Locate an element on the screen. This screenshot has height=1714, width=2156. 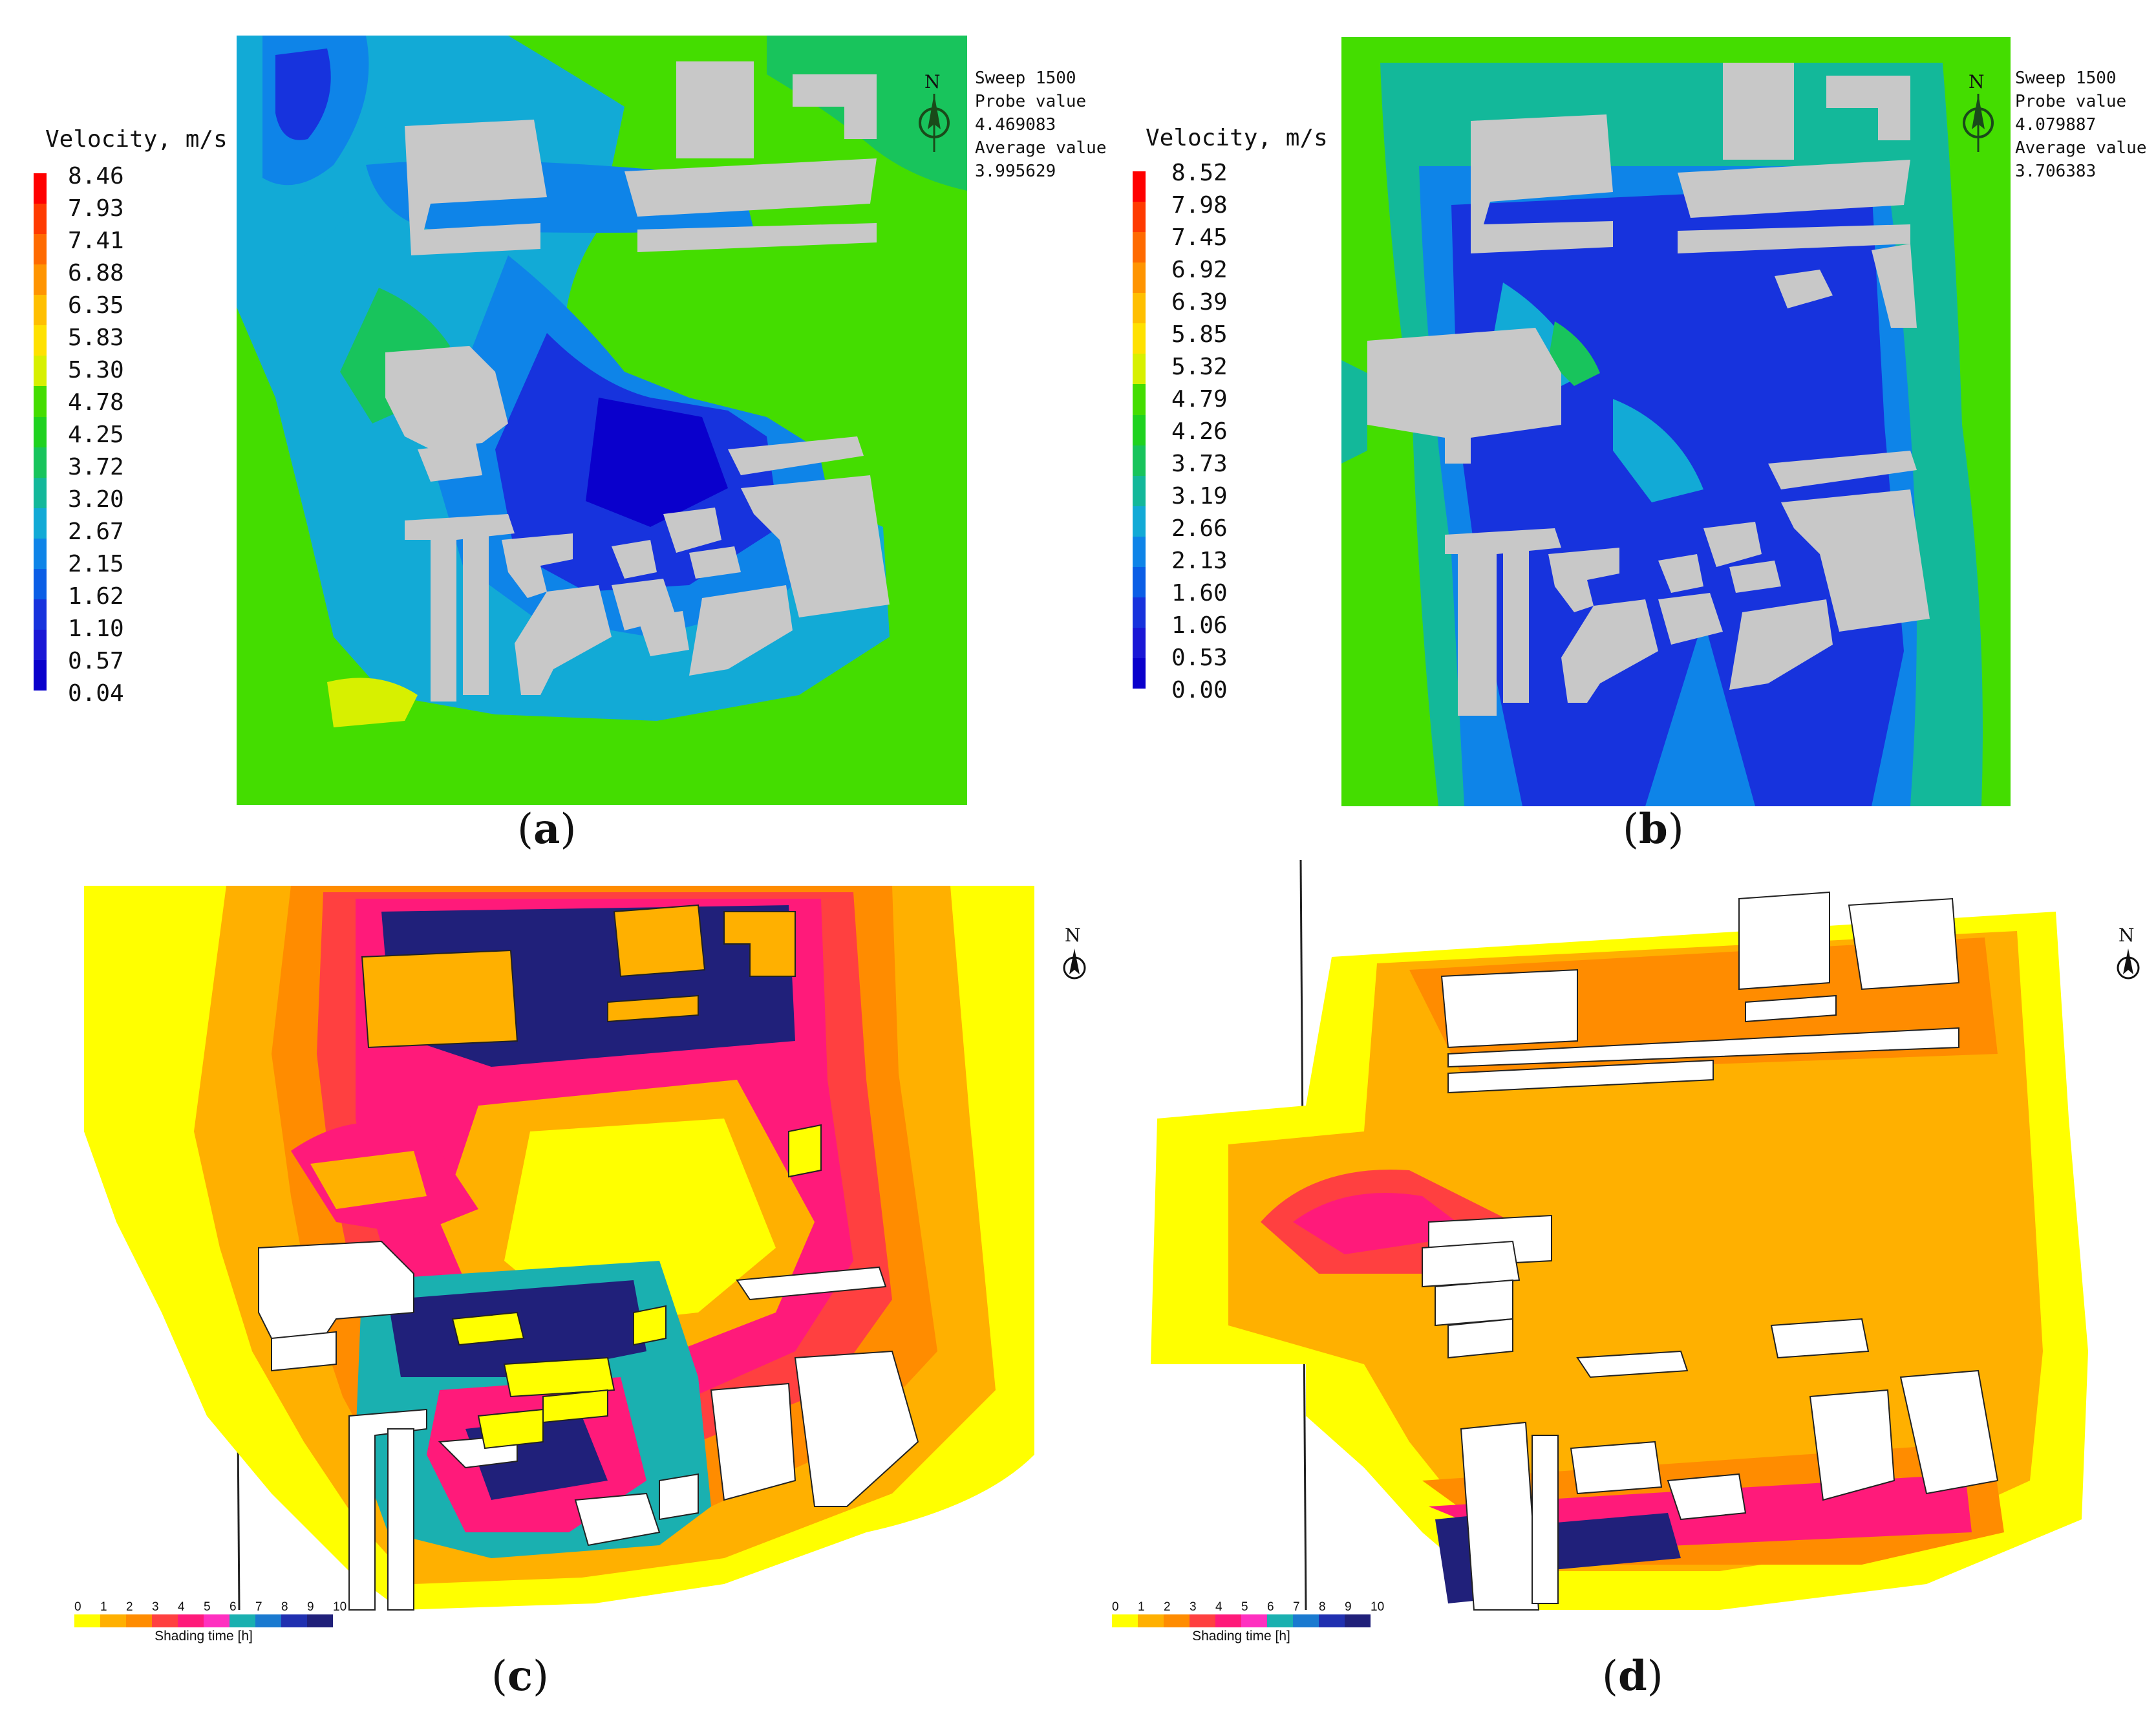
legend-value: 5.32 is located at coordinates (1200, 367).